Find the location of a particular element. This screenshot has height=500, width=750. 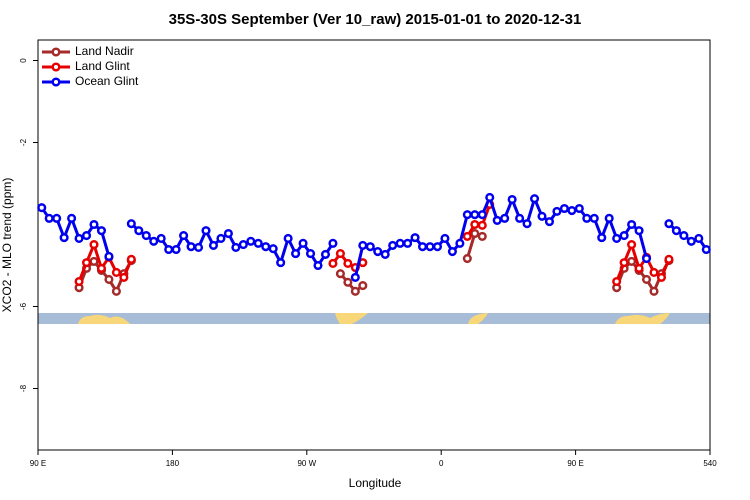

x-tick-label: 90 E is located at coordinates (38, 463).